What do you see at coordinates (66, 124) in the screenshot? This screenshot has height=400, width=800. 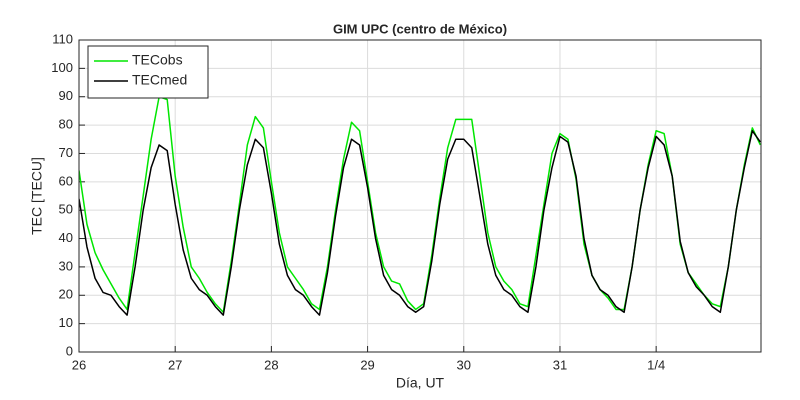 I see `y-tick-label: 80` at bounding box center [66, 124].